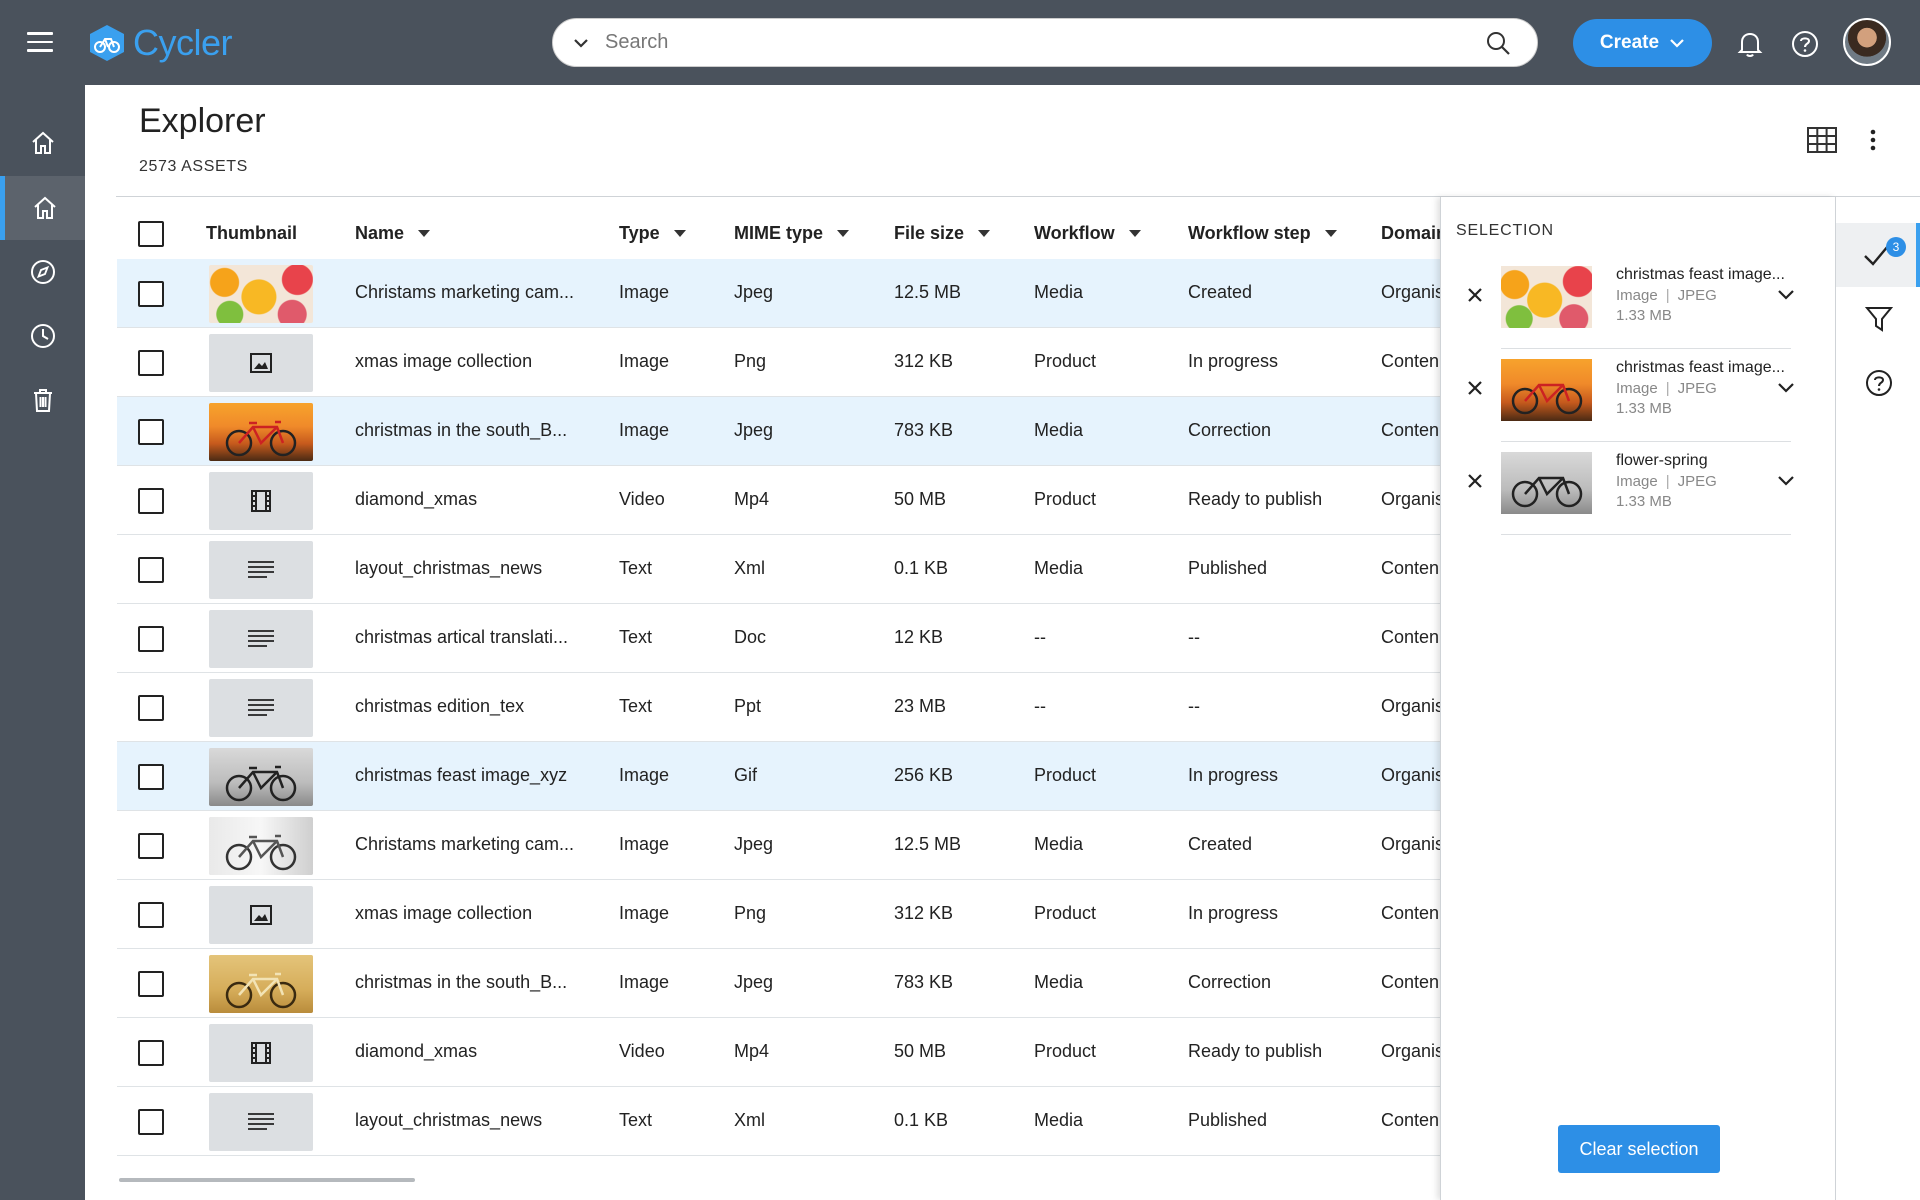 Image resolution: width=1920 pixels, height=1200 pixels. I want to click on clear-selection-button: Clear selection, so click(1639, 1149).